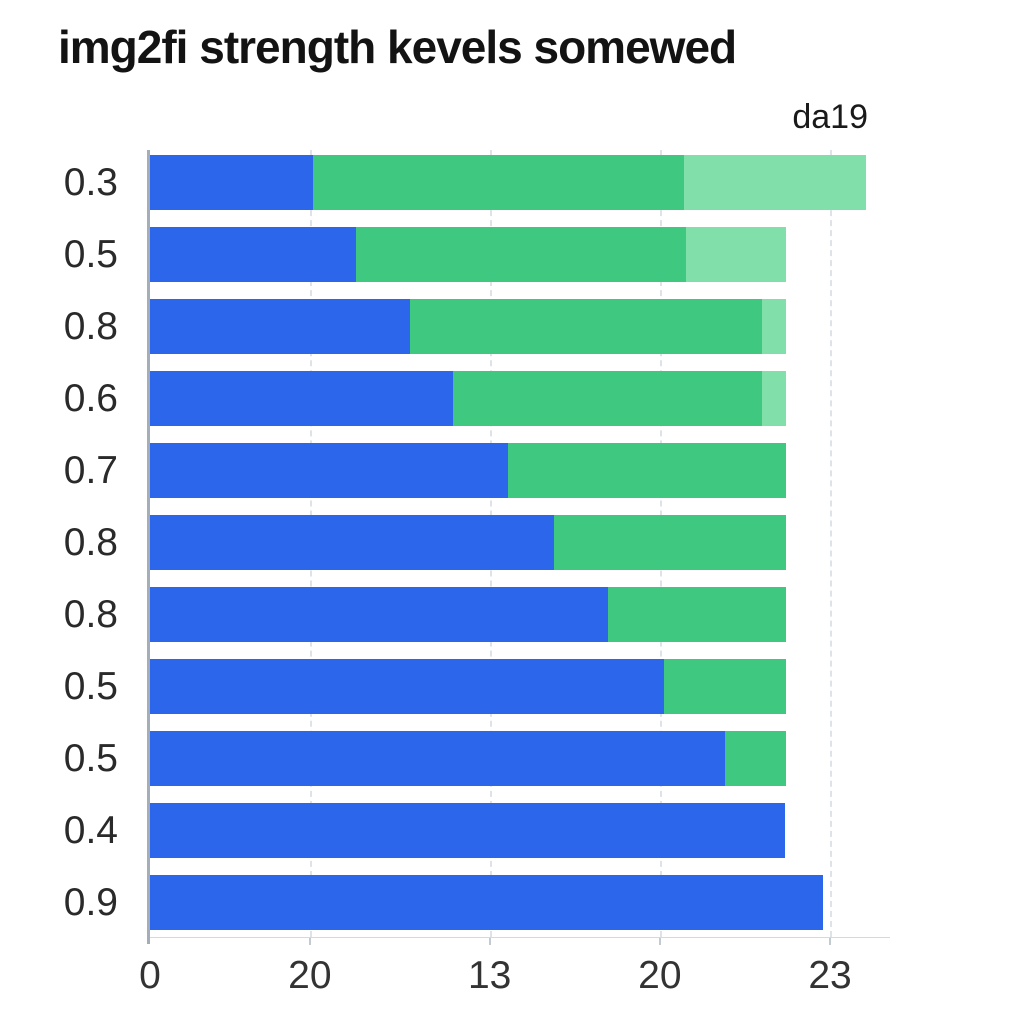 Image resolution: width=1024 pixels, height=1024 pixels. Describe the element at coordinates (90, 902) in the screenshot. I see `y-axis-label: 0.9` at that location.